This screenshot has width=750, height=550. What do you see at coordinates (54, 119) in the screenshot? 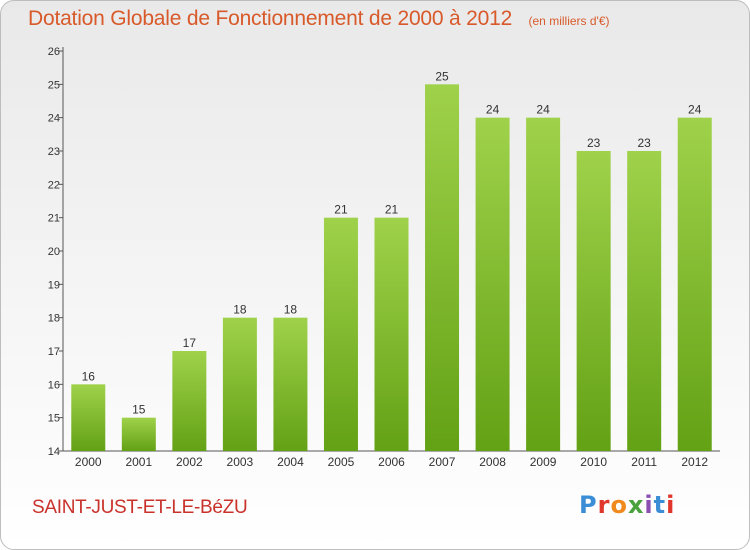
I see `y-tick-label: 24` at bounding box center [54, 119].